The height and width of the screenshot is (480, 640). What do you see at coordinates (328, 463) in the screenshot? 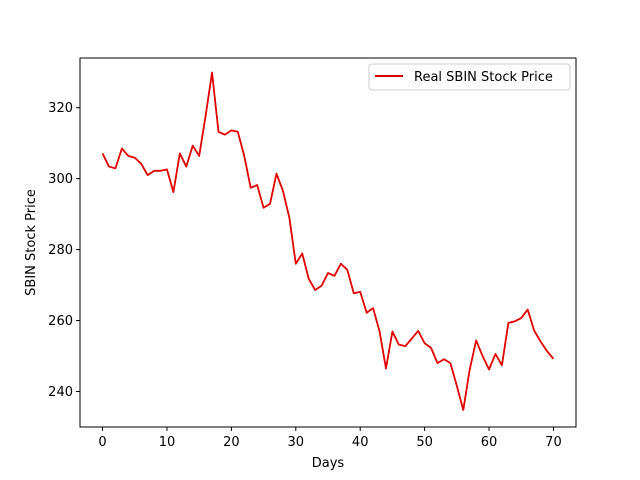
I see `x-axis-label: Days` at bounding box center [328, 463].